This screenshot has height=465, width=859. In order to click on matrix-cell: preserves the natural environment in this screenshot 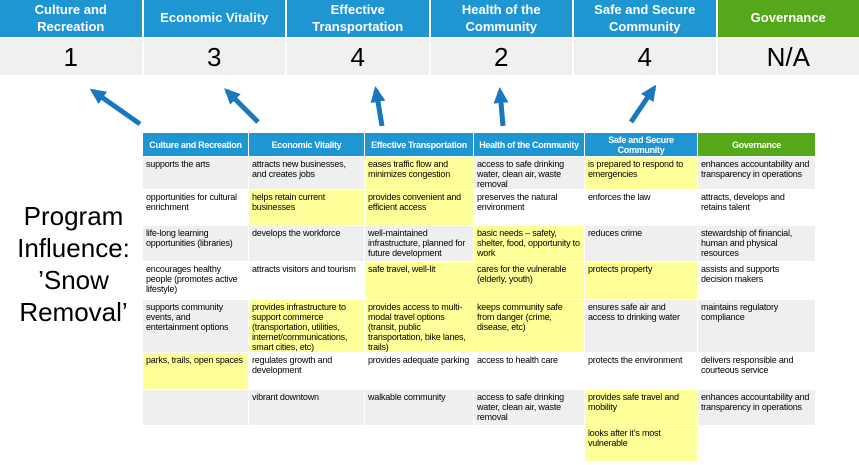, I will do `click(529, 207)`.